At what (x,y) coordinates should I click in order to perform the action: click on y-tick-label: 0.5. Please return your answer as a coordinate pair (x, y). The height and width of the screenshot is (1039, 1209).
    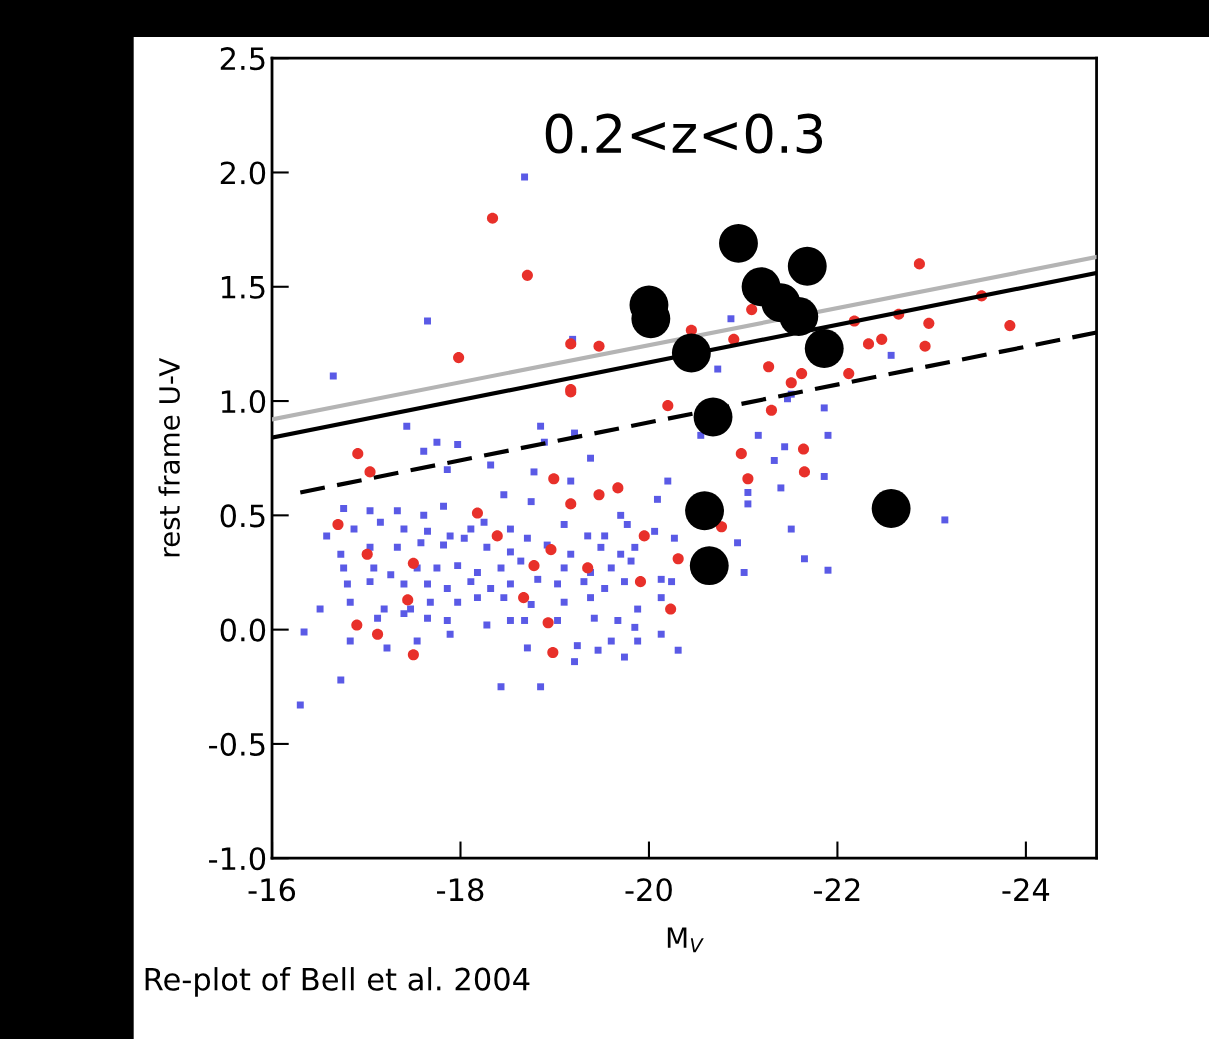
    Looking at the image, I should click on (242, 516).